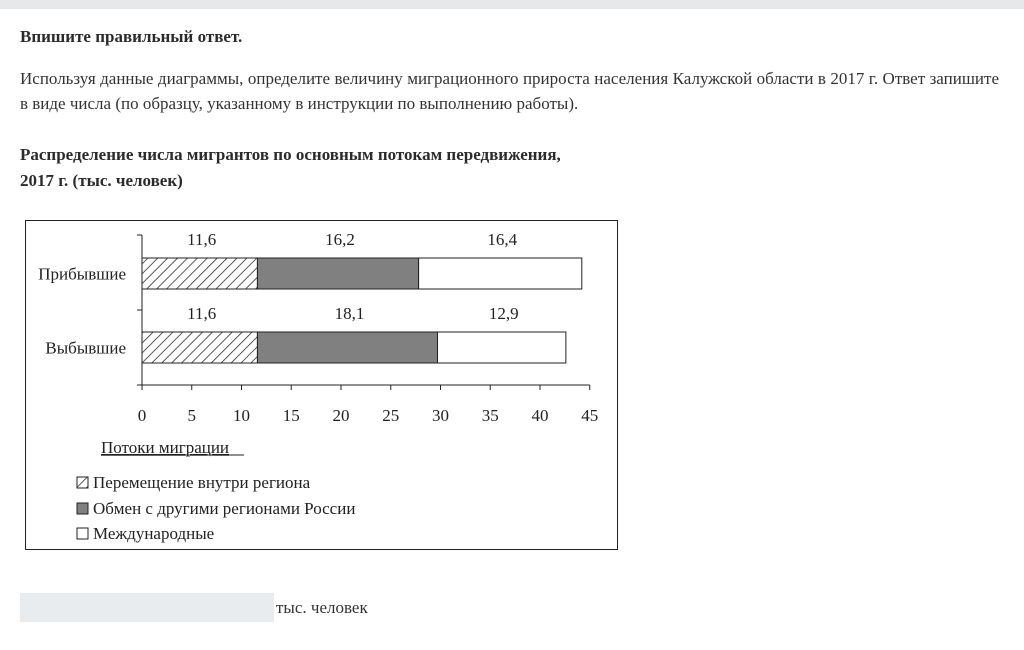 The width and height of the screenshot is (1024, 650). What do you see at coordinates (241, 415) in the screenshot?
I see `x-tick-label-10: 10` at bounding box center [241, 415].